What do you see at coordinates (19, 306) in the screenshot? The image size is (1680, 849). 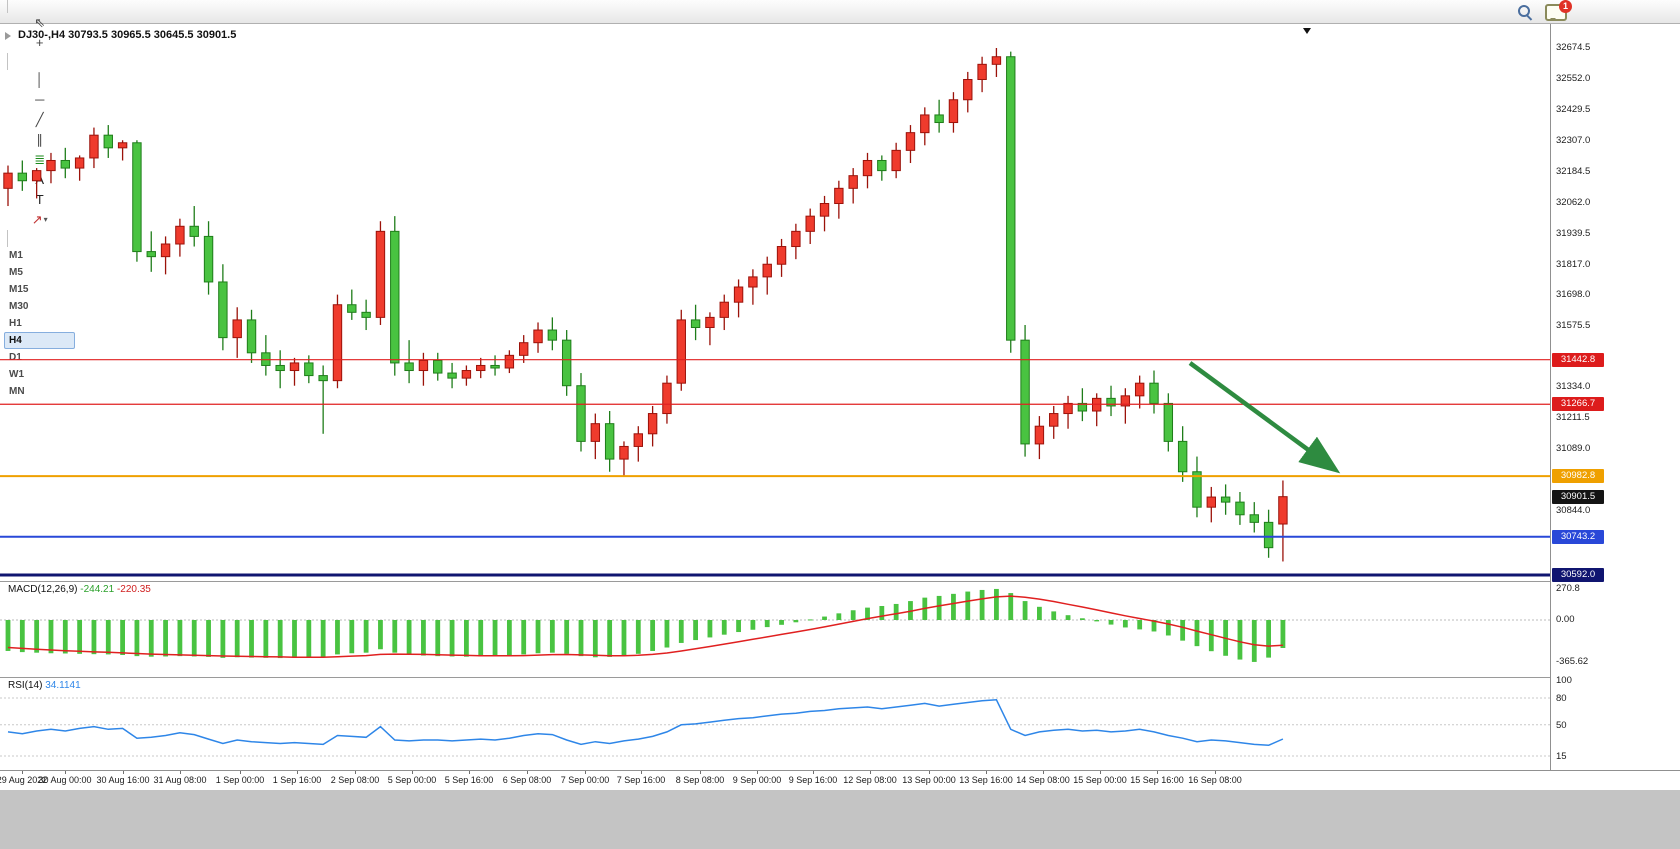 I see `timeframe-m30: M30` at bounding box center [19, 306].